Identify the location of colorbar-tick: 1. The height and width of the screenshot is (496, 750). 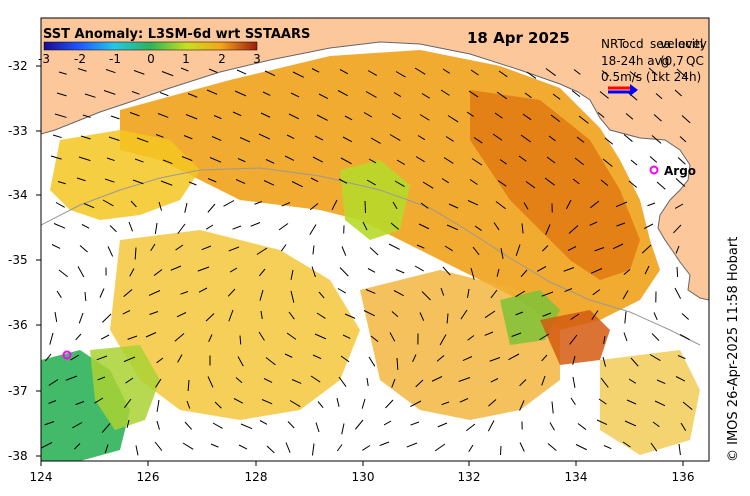
(186, 59).